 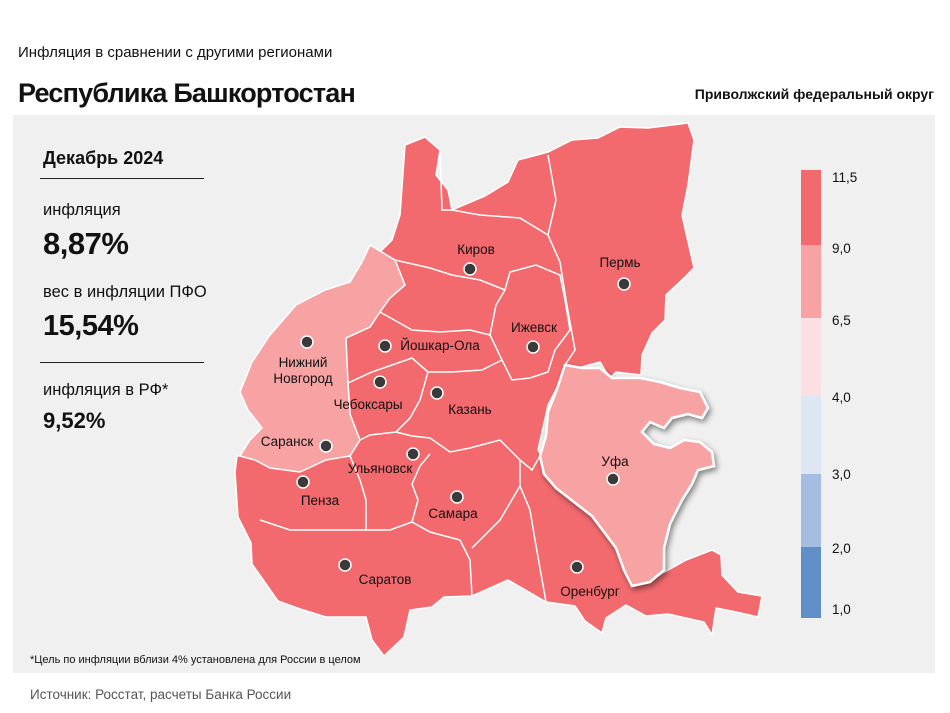 I want to click on city-marker-уфа, so click(x=613, y=479).